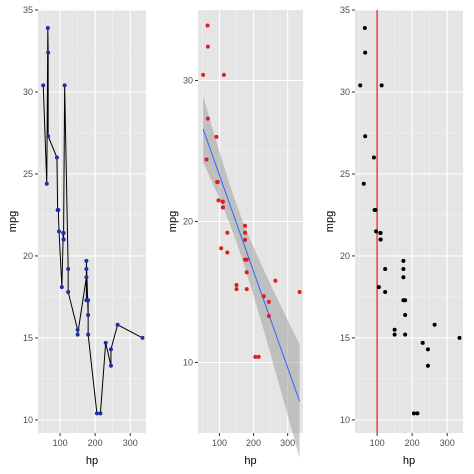 The width and height of the screenshot is (474, 474). Describe the element at coordinates (345, 10) in the screenshot. I see `y-tick-label: 35` at that location.